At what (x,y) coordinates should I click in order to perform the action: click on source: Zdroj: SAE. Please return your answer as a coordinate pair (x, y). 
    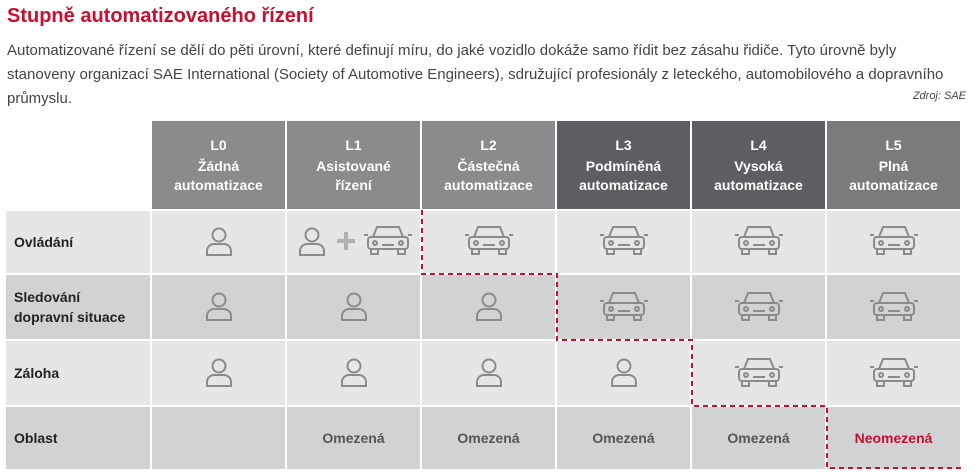
    Looking at the image, I should click on (939, 96).